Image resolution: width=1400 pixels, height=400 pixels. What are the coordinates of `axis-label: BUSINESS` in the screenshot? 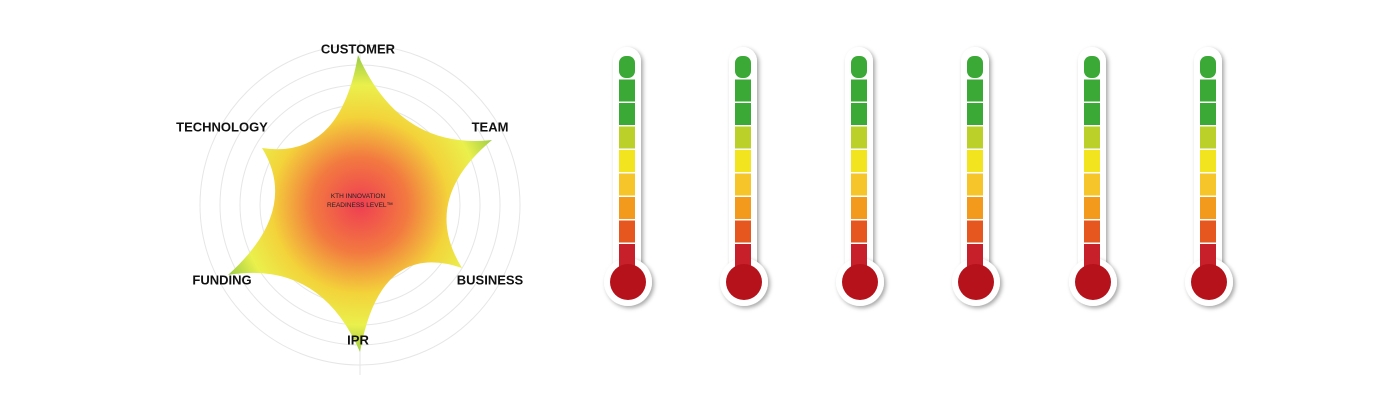 It's located at (490, 279).